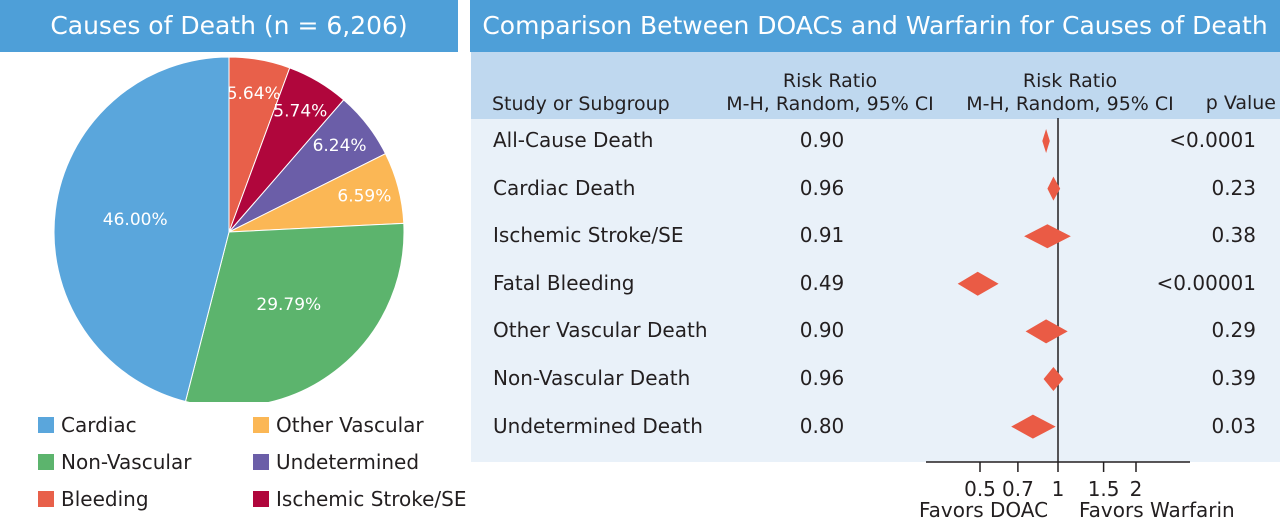  I want to click on row-rr-undetermined-death: 0.80, so click(822, 425).